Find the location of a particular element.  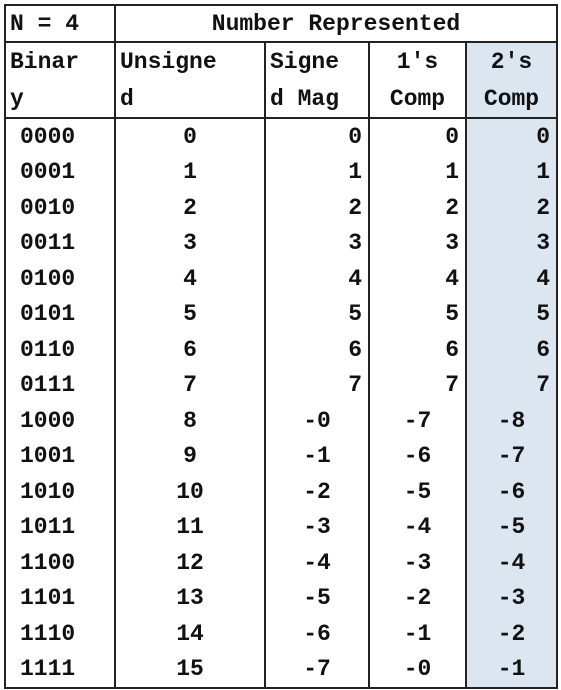

signed-mag-cell: -1 is located at coordinates (317, 456).